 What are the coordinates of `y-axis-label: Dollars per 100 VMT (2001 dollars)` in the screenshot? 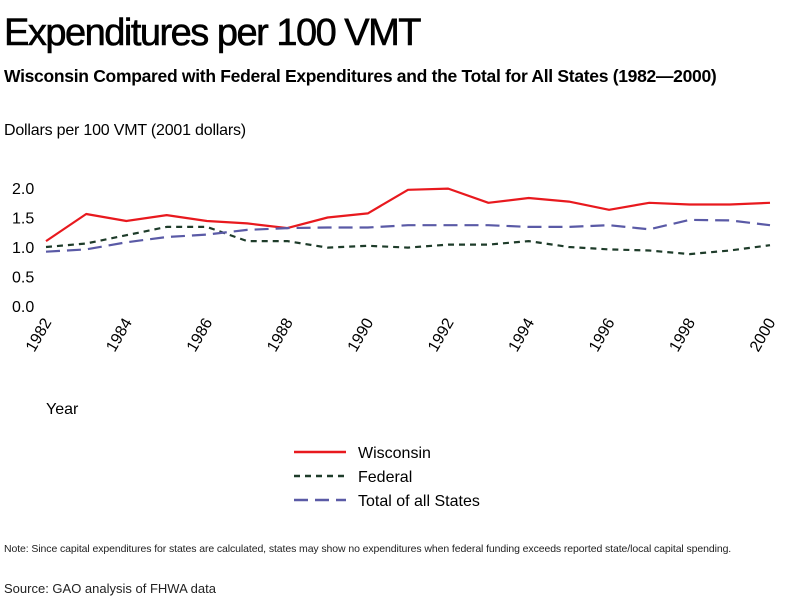 It's located at (125, 130).